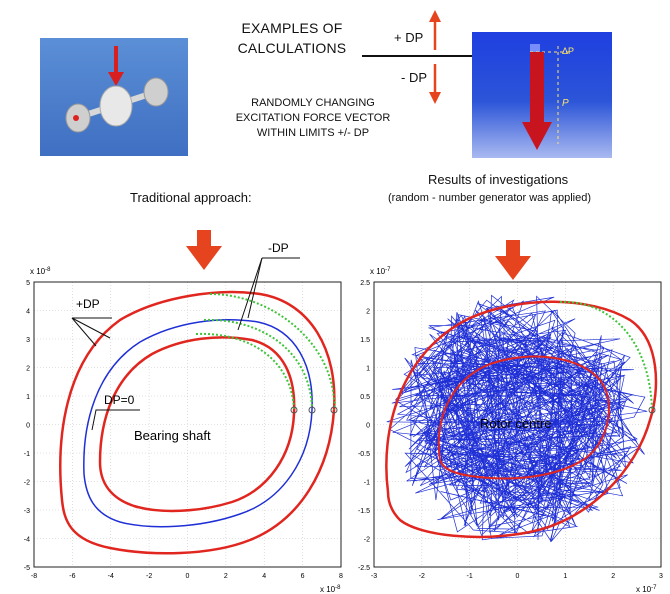 The image size is (670, 594). What do you see at coordinates (27, 540) in the screenshot?
I see `left-ytick-label: -4` at bounding box center [27, 540].